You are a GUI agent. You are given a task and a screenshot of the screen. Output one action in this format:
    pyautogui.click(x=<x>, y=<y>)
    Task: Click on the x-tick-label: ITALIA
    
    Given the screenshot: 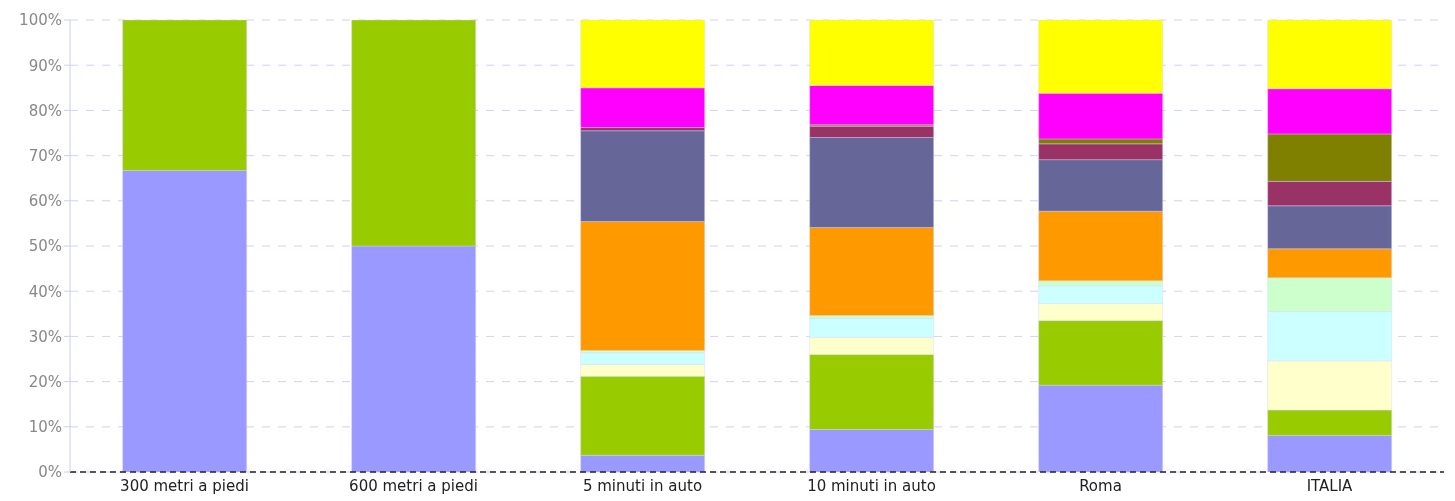 What is the action you would take?
    pyautogui.click(x=1330, y=485)
    